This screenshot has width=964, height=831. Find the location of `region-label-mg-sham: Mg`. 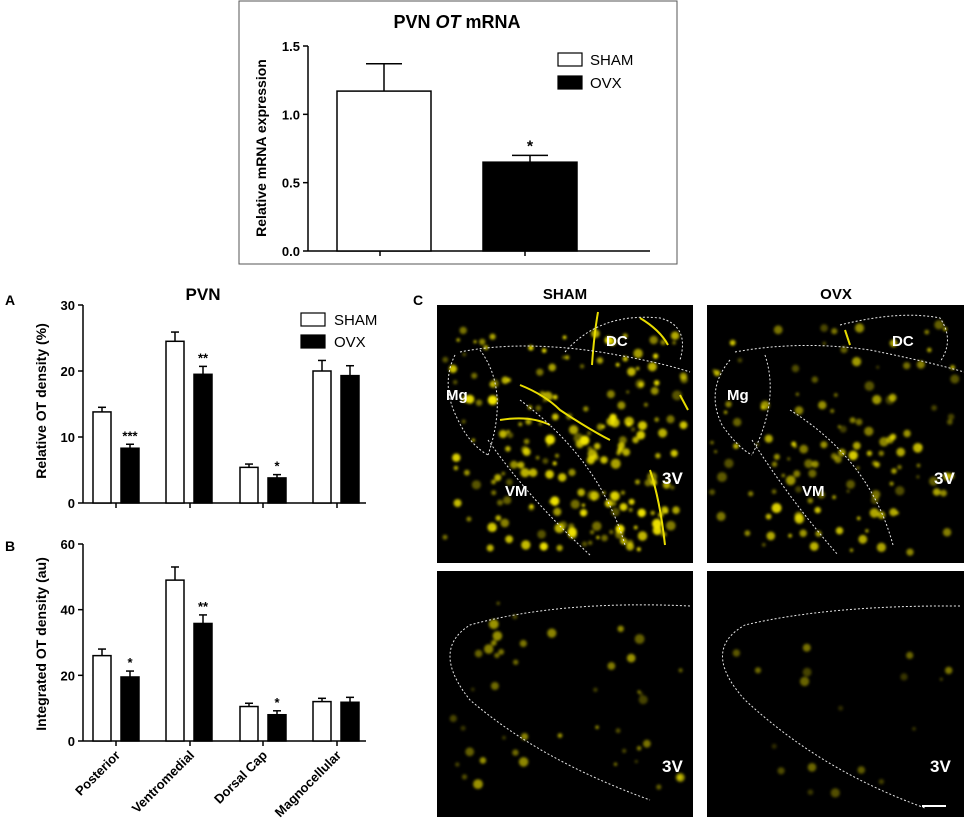

region-label-mg-sham: Mg is located at coordinates (457, 395).